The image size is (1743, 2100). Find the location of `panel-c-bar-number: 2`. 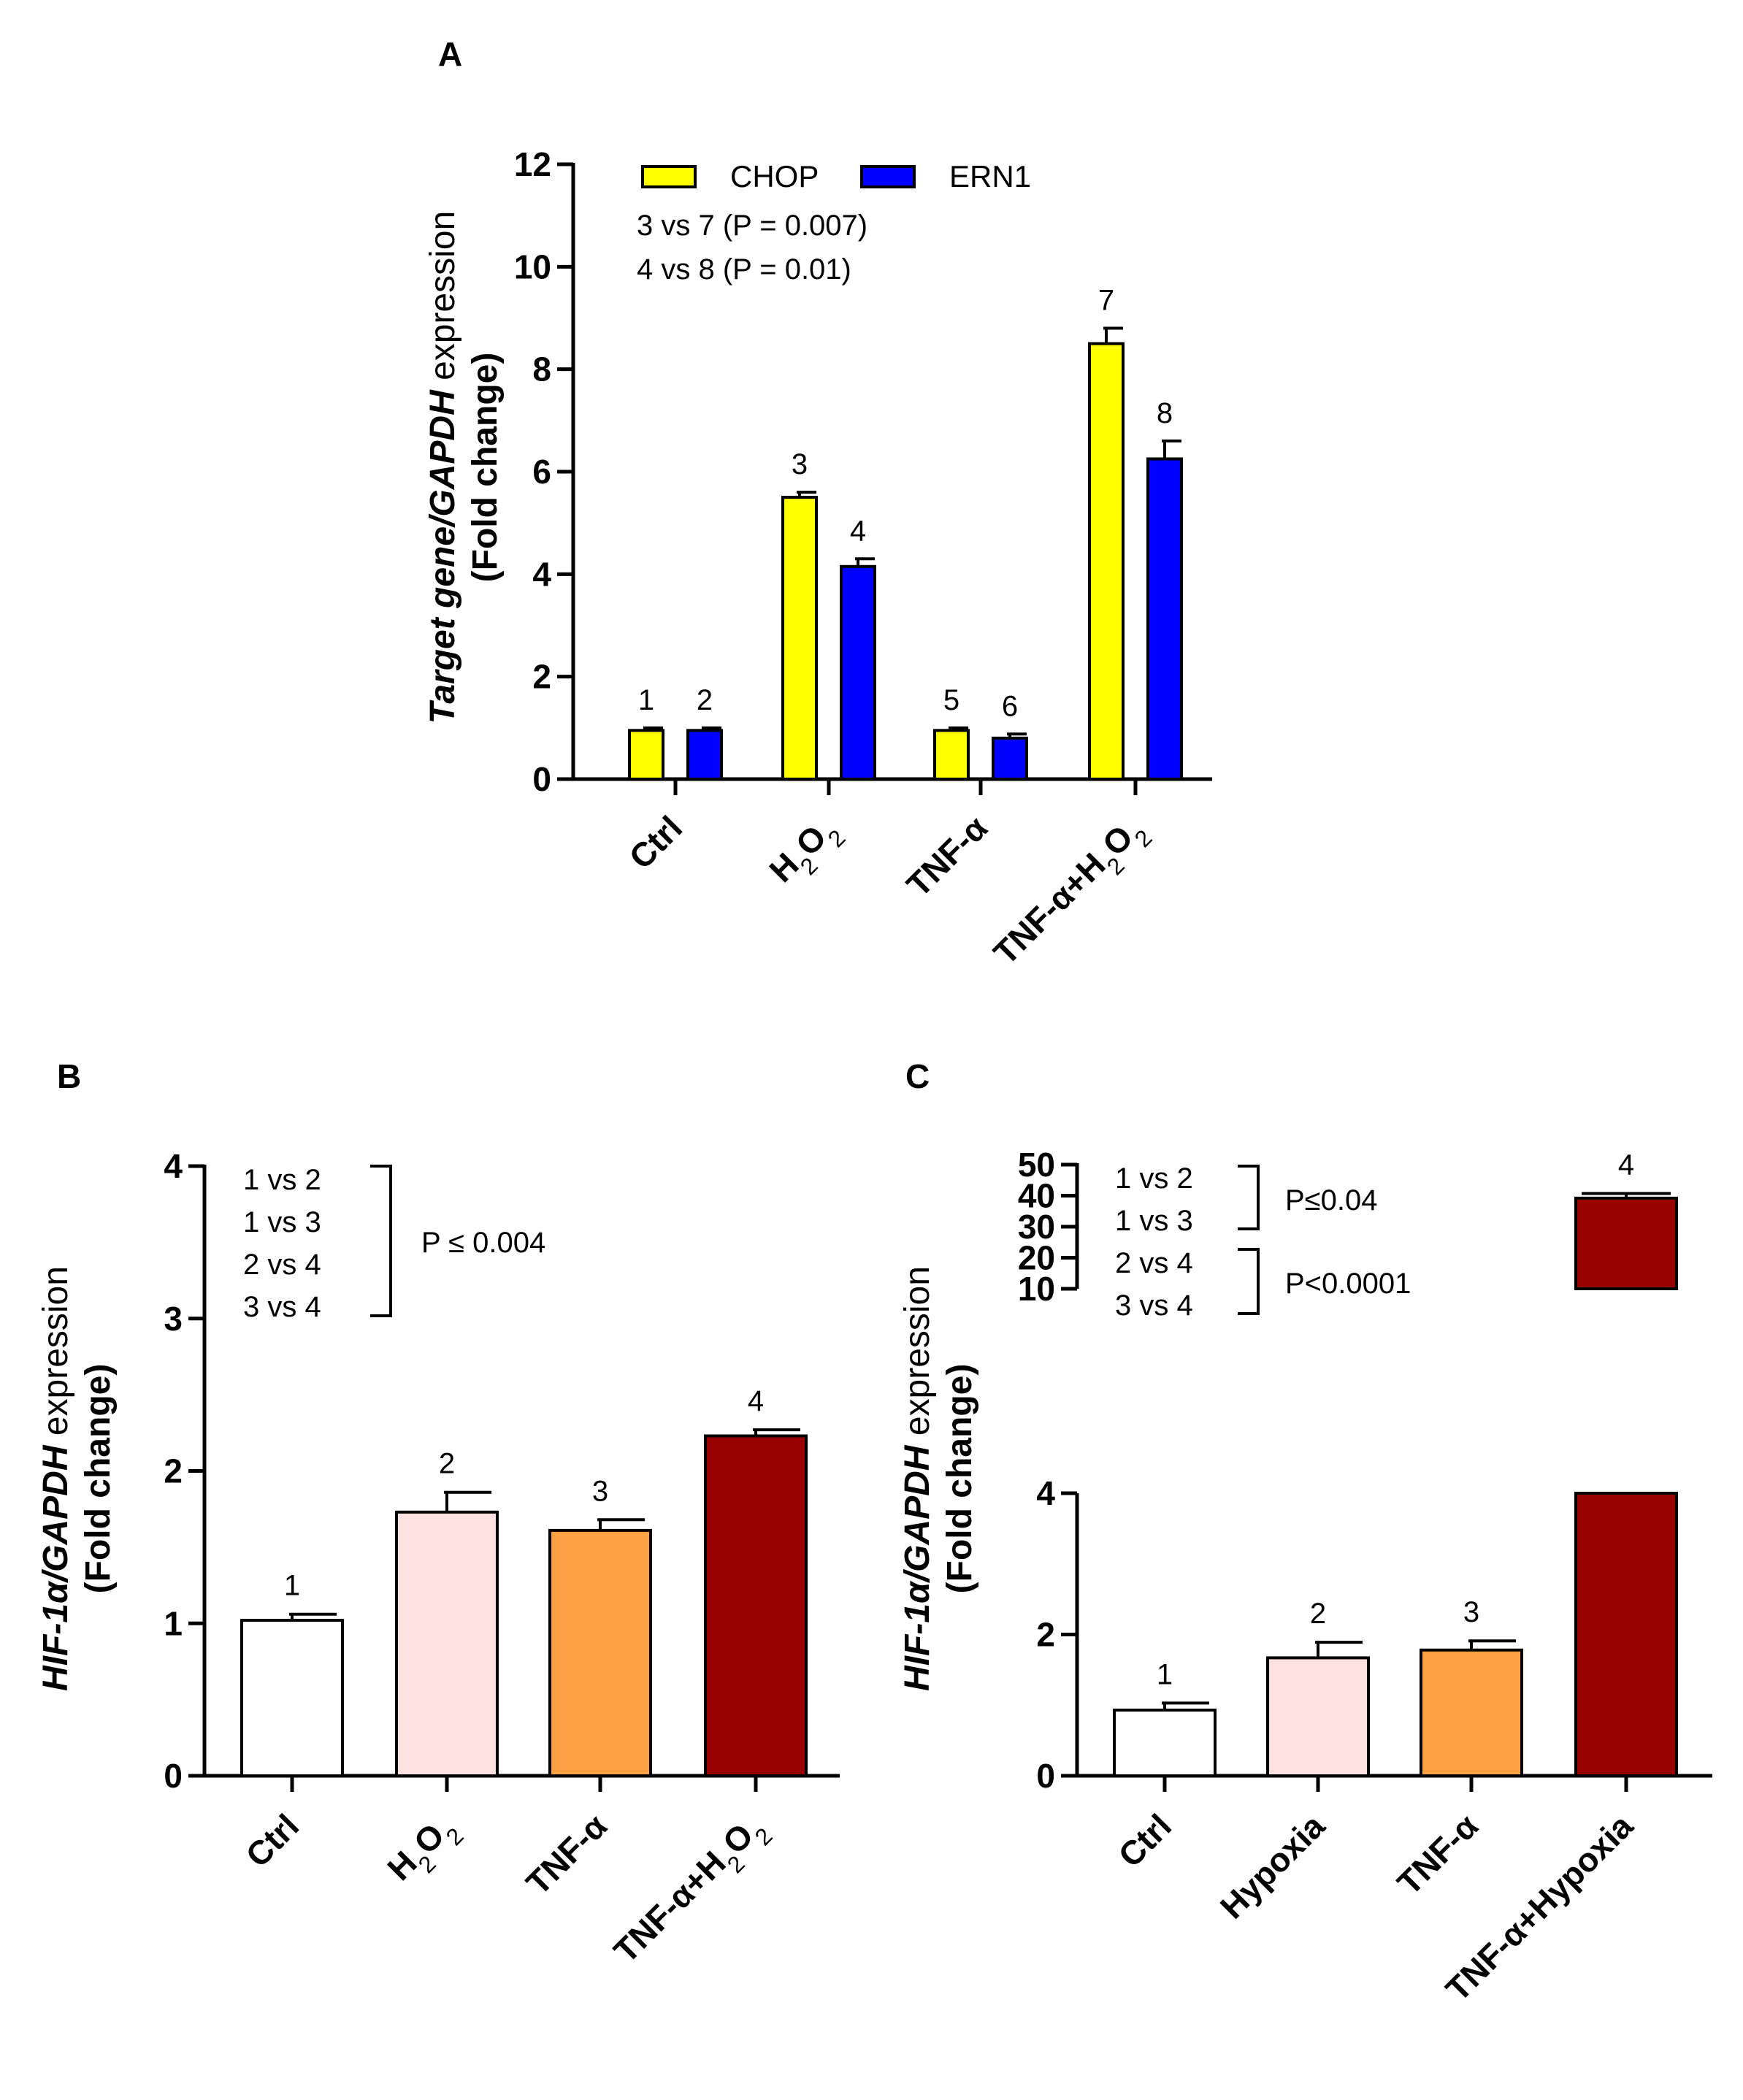

panel-c-bar-number: 2 is located at coordinates (1318, 1614).